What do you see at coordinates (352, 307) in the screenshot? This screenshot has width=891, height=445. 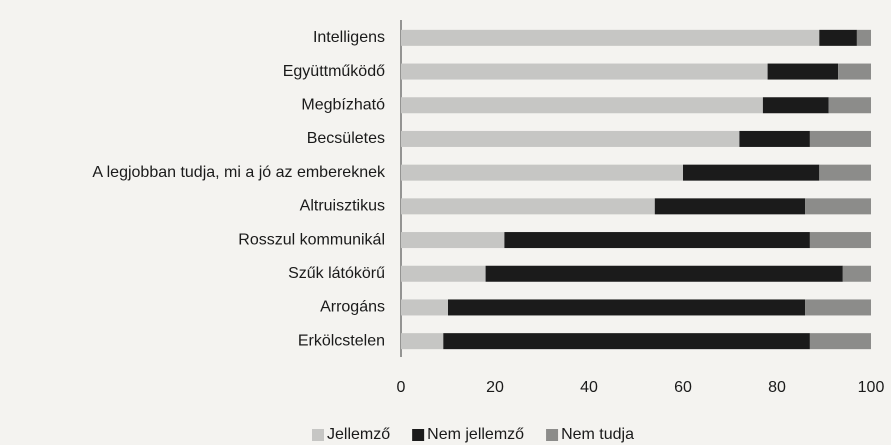 I see `y-tick-label: Arrogáns` at bounding box center [352, 307].